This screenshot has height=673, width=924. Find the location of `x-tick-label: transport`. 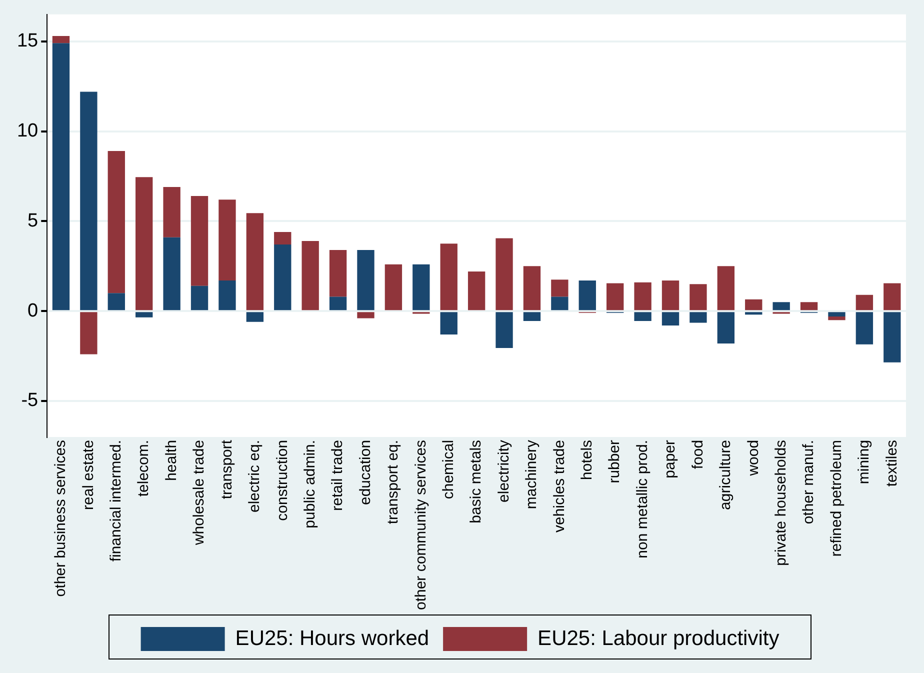

x-tick-label: transport is located at coordinates (227, 469).